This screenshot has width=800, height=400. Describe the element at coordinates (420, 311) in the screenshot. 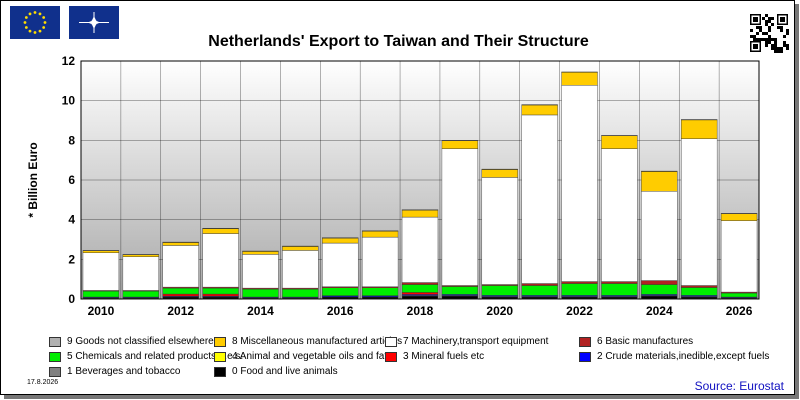

I see `x-tick-label: 2018` at that location.